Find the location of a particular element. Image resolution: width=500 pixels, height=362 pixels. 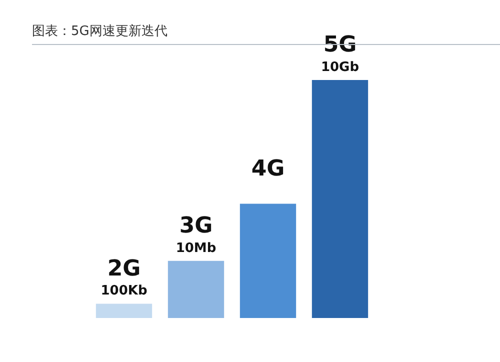

x-tick-label: 3G is located at coordinates (196, 226).